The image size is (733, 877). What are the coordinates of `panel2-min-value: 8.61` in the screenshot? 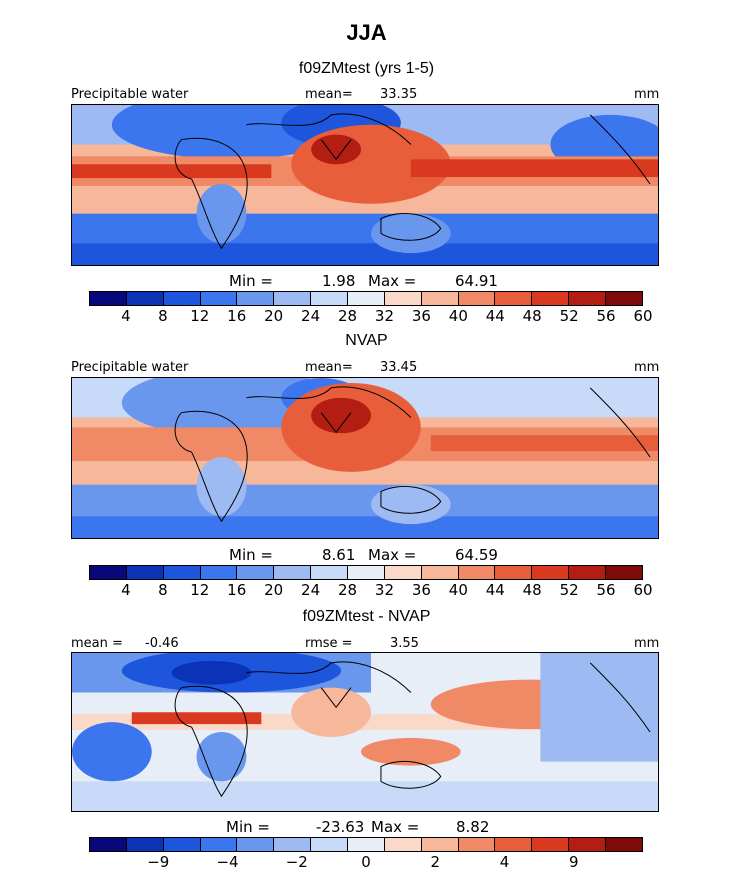 It's located at (339, 555).